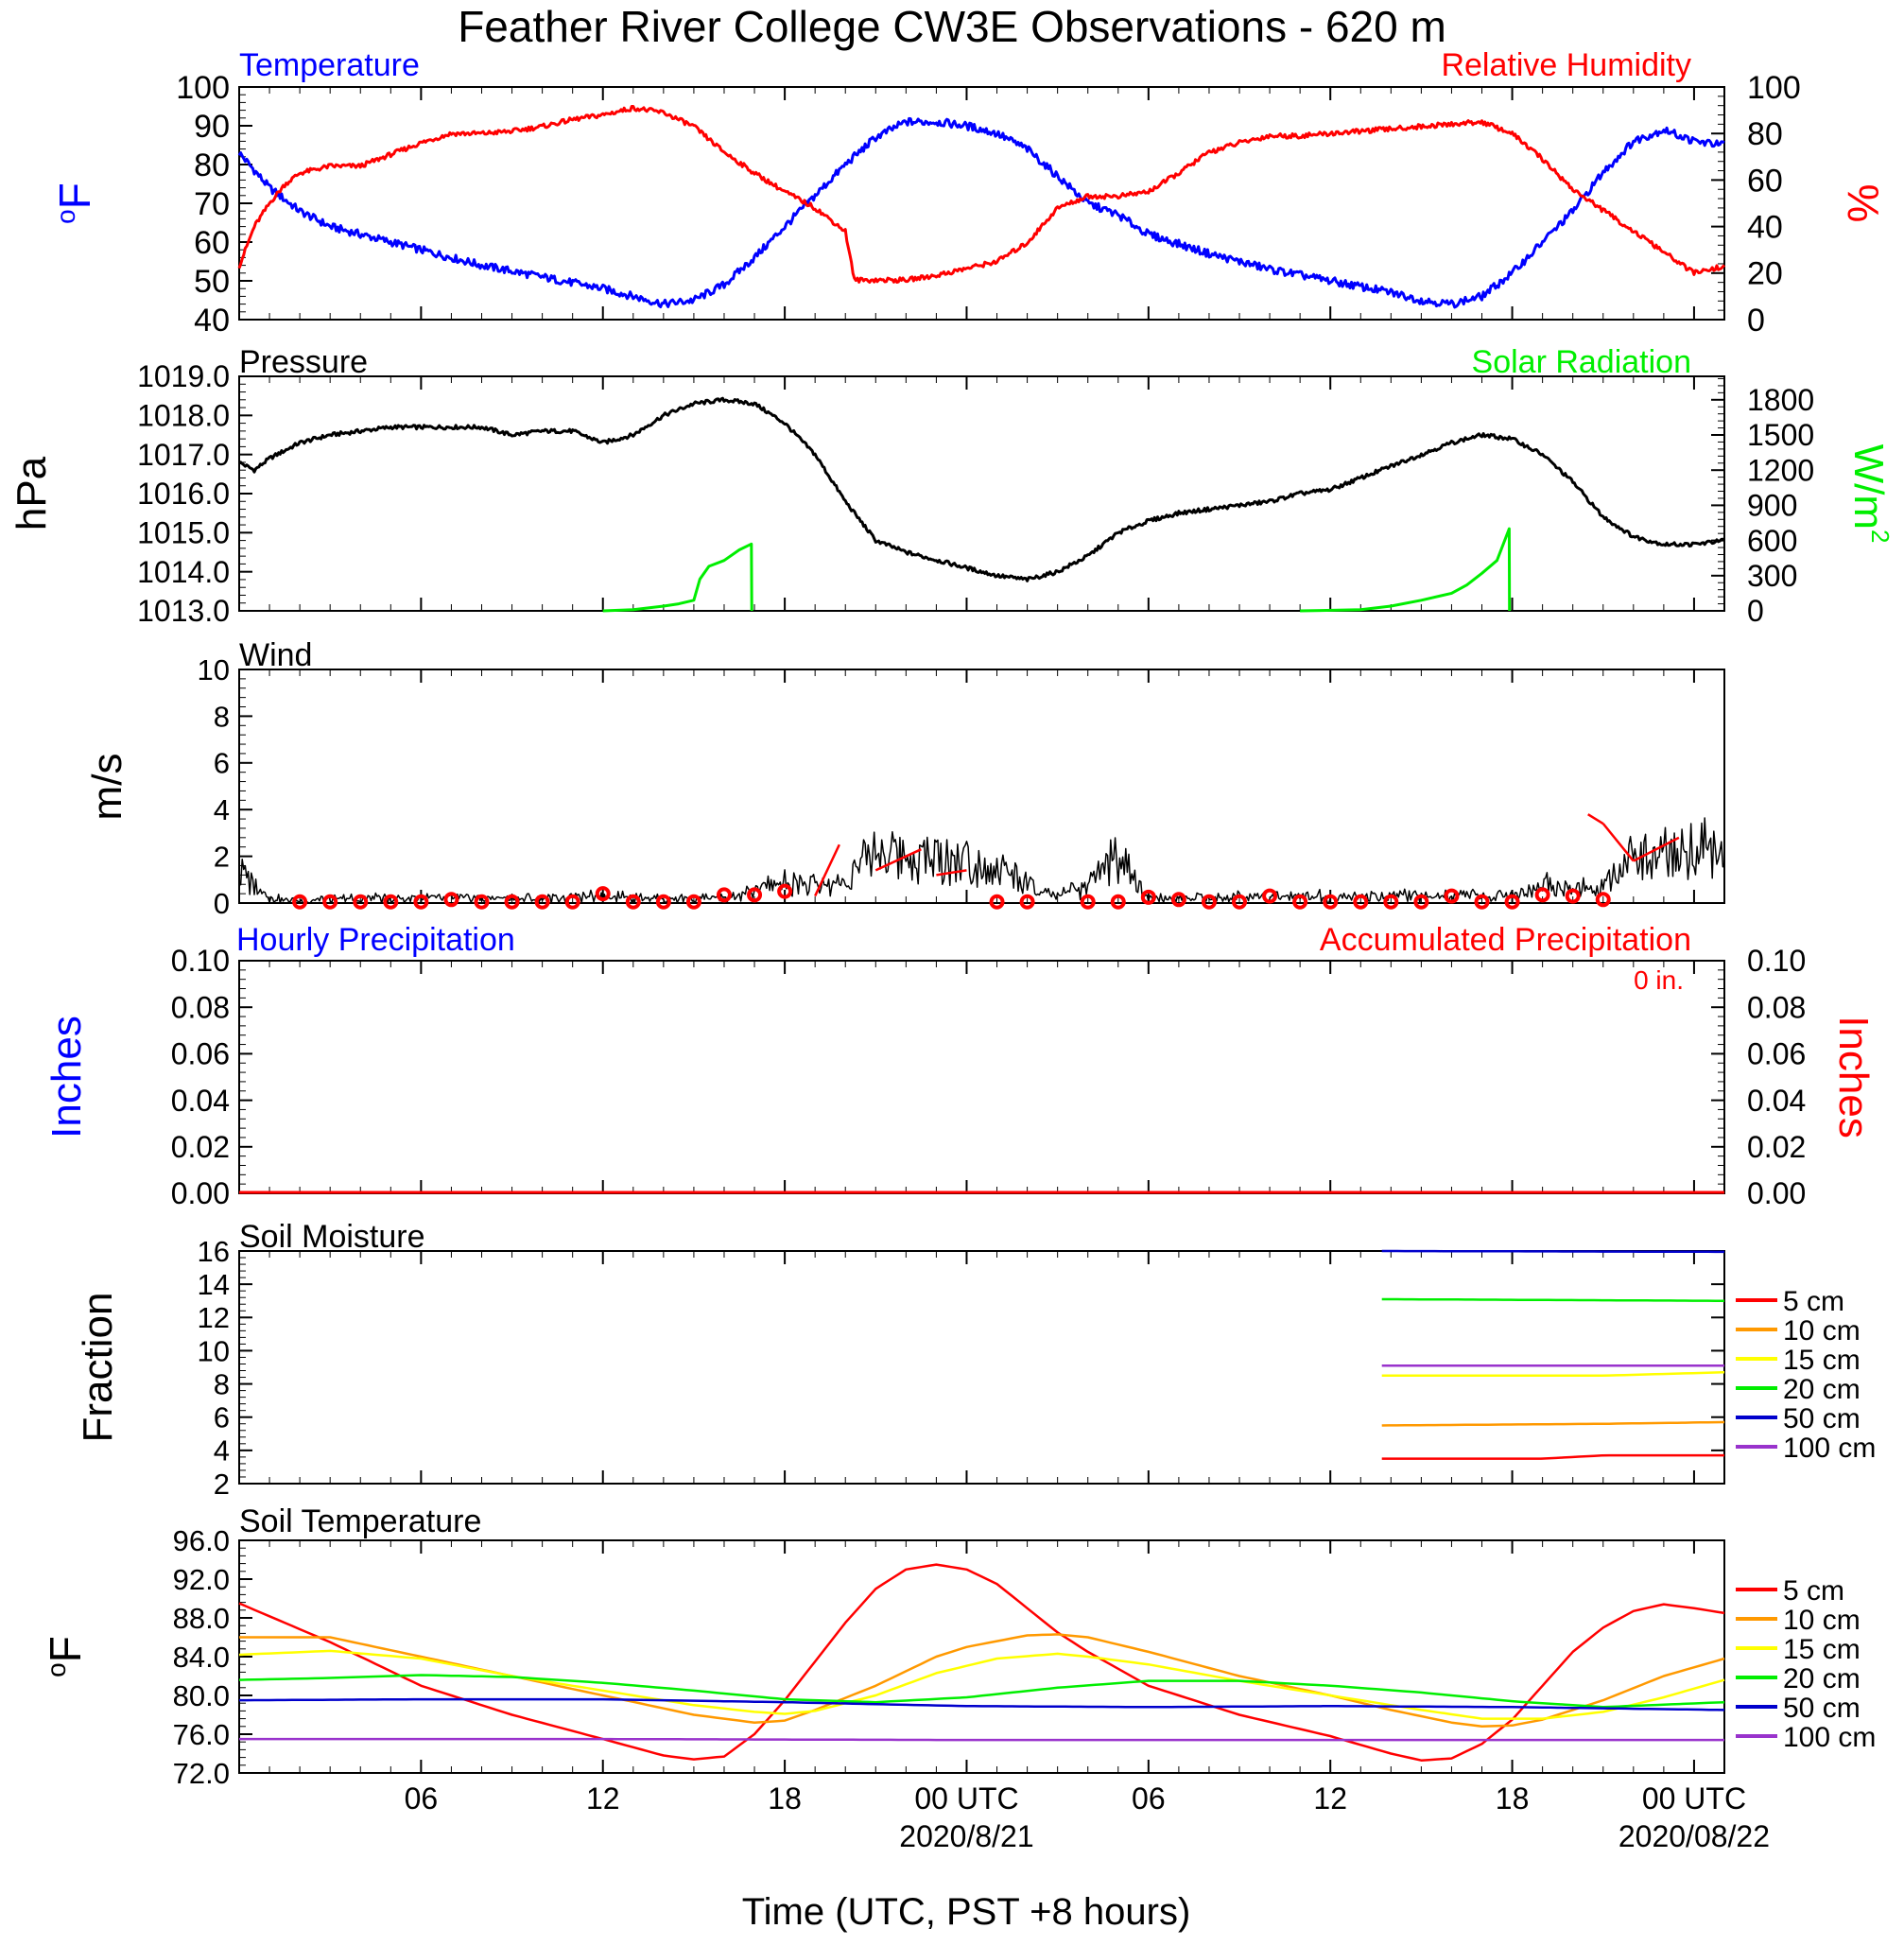 The width and height of the screenshot is (1904, 1946). What do you see at coordinates (1772, 576) in the screenshot?
I see `y-tick-label: 300` at bounding box center [1772, 576].